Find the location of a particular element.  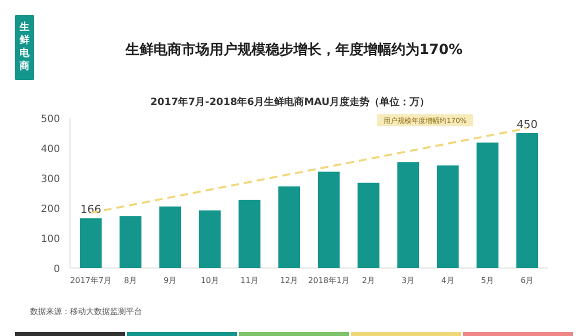

x-tick-label: 12月 is located at coordinates (289, 280).